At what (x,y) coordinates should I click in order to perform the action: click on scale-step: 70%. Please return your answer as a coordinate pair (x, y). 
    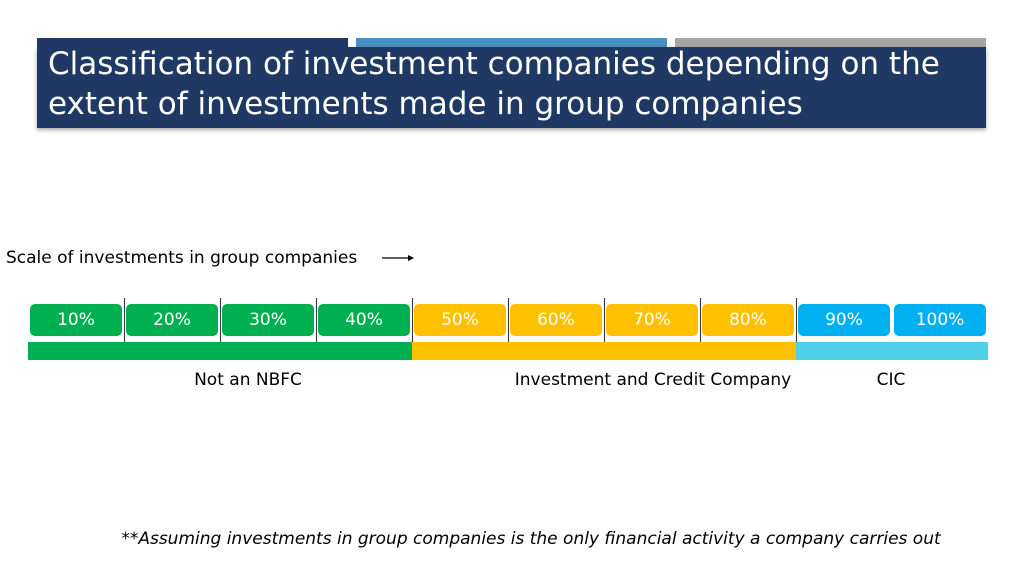
    Looking at the image, I should click on (652, 320).